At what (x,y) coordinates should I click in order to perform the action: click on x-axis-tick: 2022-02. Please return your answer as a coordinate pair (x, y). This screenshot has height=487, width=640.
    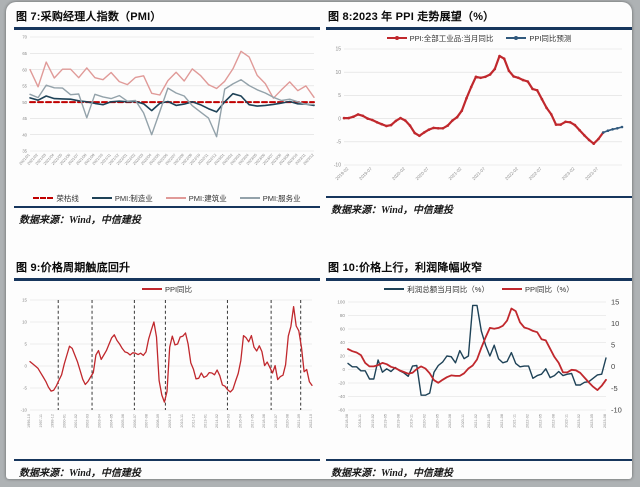
    Looking at the image, I should click on (528, 421).